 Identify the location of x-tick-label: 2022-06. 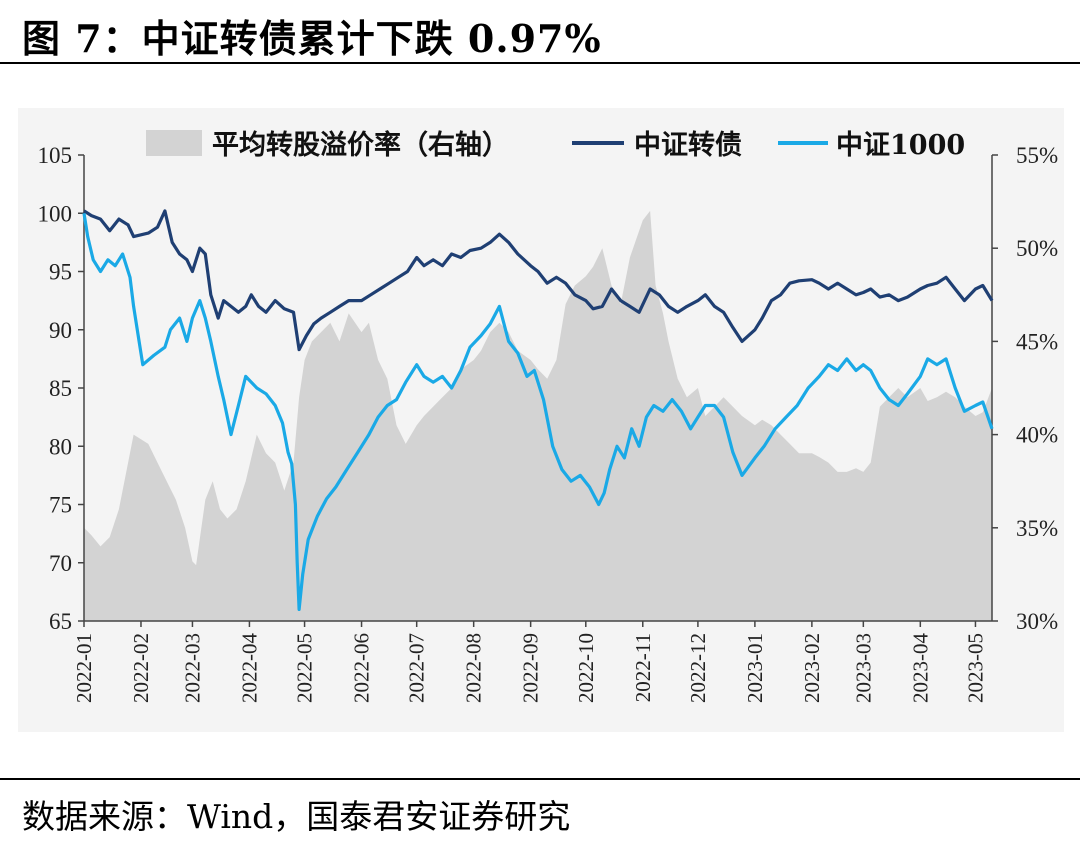
(362, 668).